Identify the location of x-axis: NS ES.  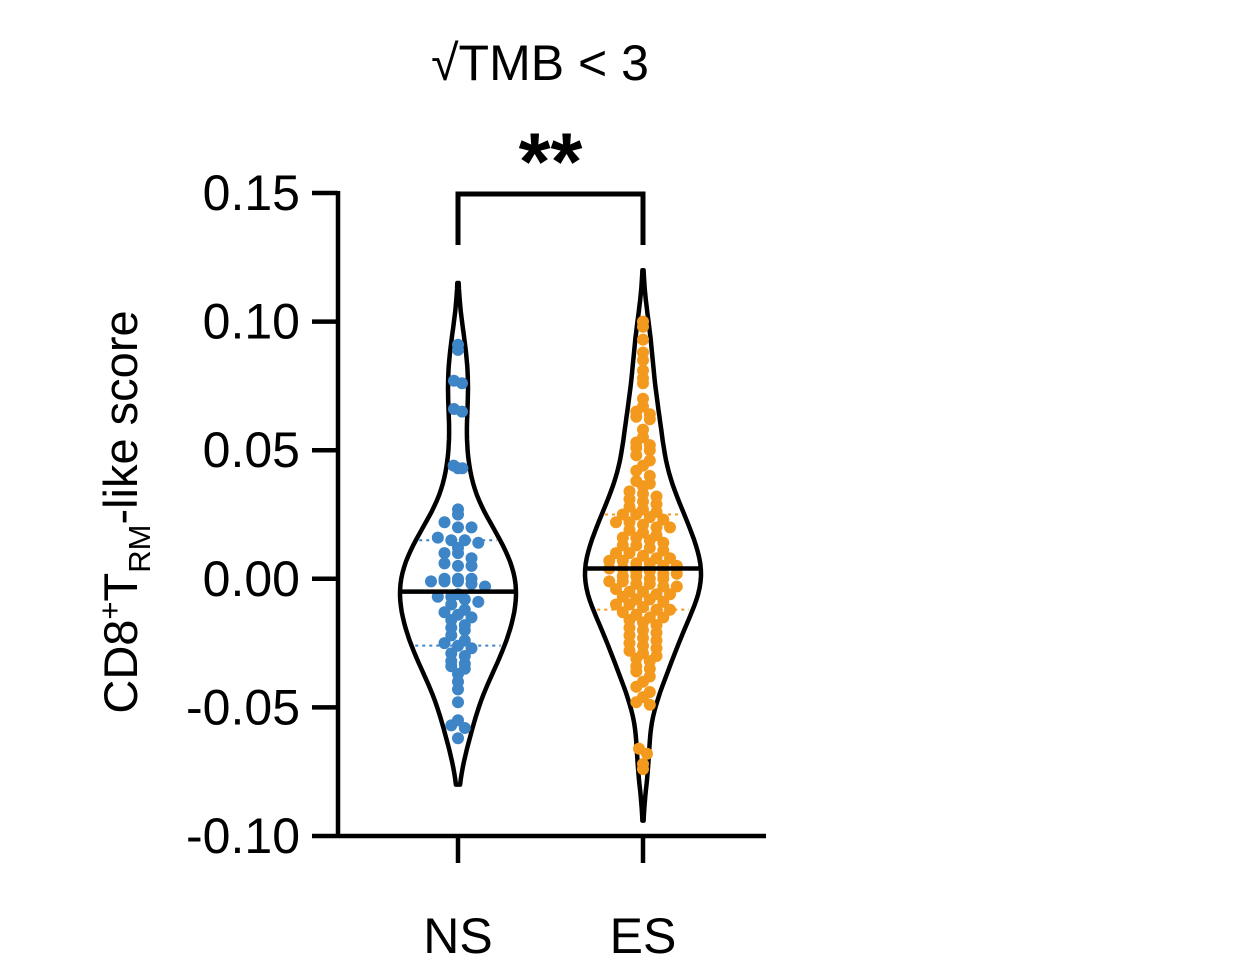
(552, 897).